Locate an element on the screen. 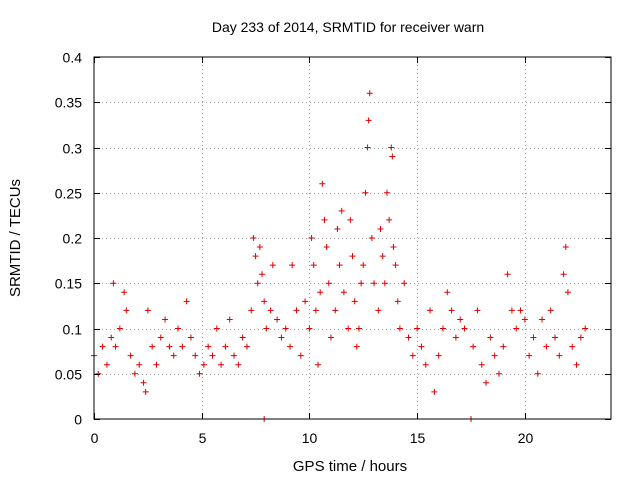 This screenshot has height=480, width=640. y-tick-label: 0.05 is located at coordinates (68, 375).